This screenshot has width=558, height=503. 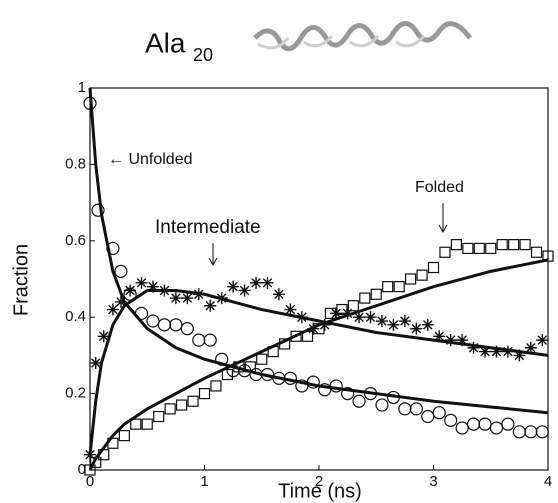 What do you see at coordinates (75, 240) in the screenshot?
I see `y-tick-label: 0.6` at bounding box center [75, 240].